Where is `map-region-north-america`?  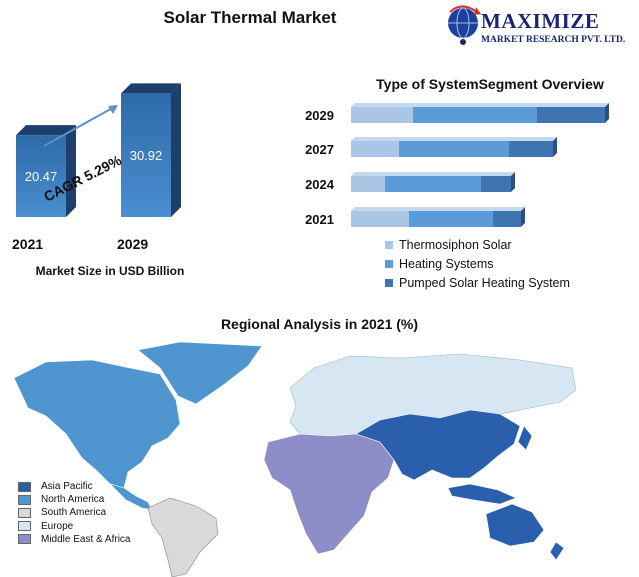
map-region-north-america is located at coordinates (97, 424).